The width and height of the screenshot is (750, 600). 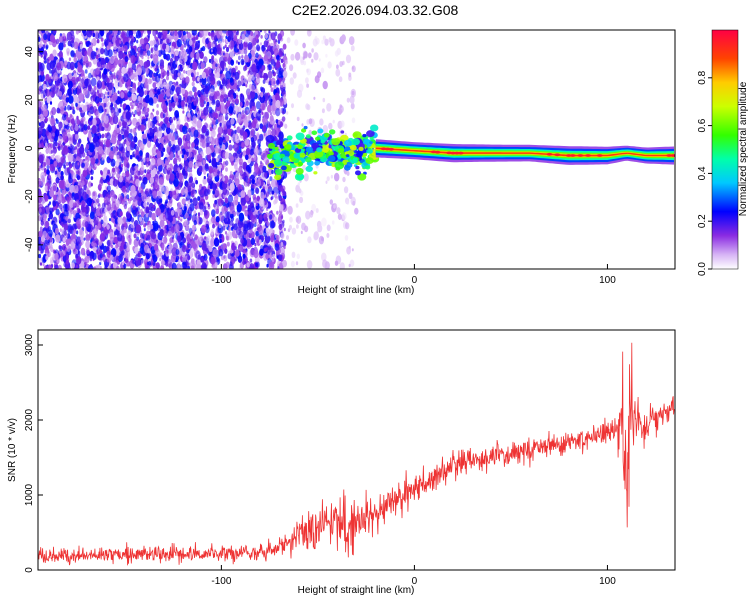 What do you see at coordinates (29, 344) in the screenshot?
I see `y-tick-label: 3000` at bounding box center [29, 344].